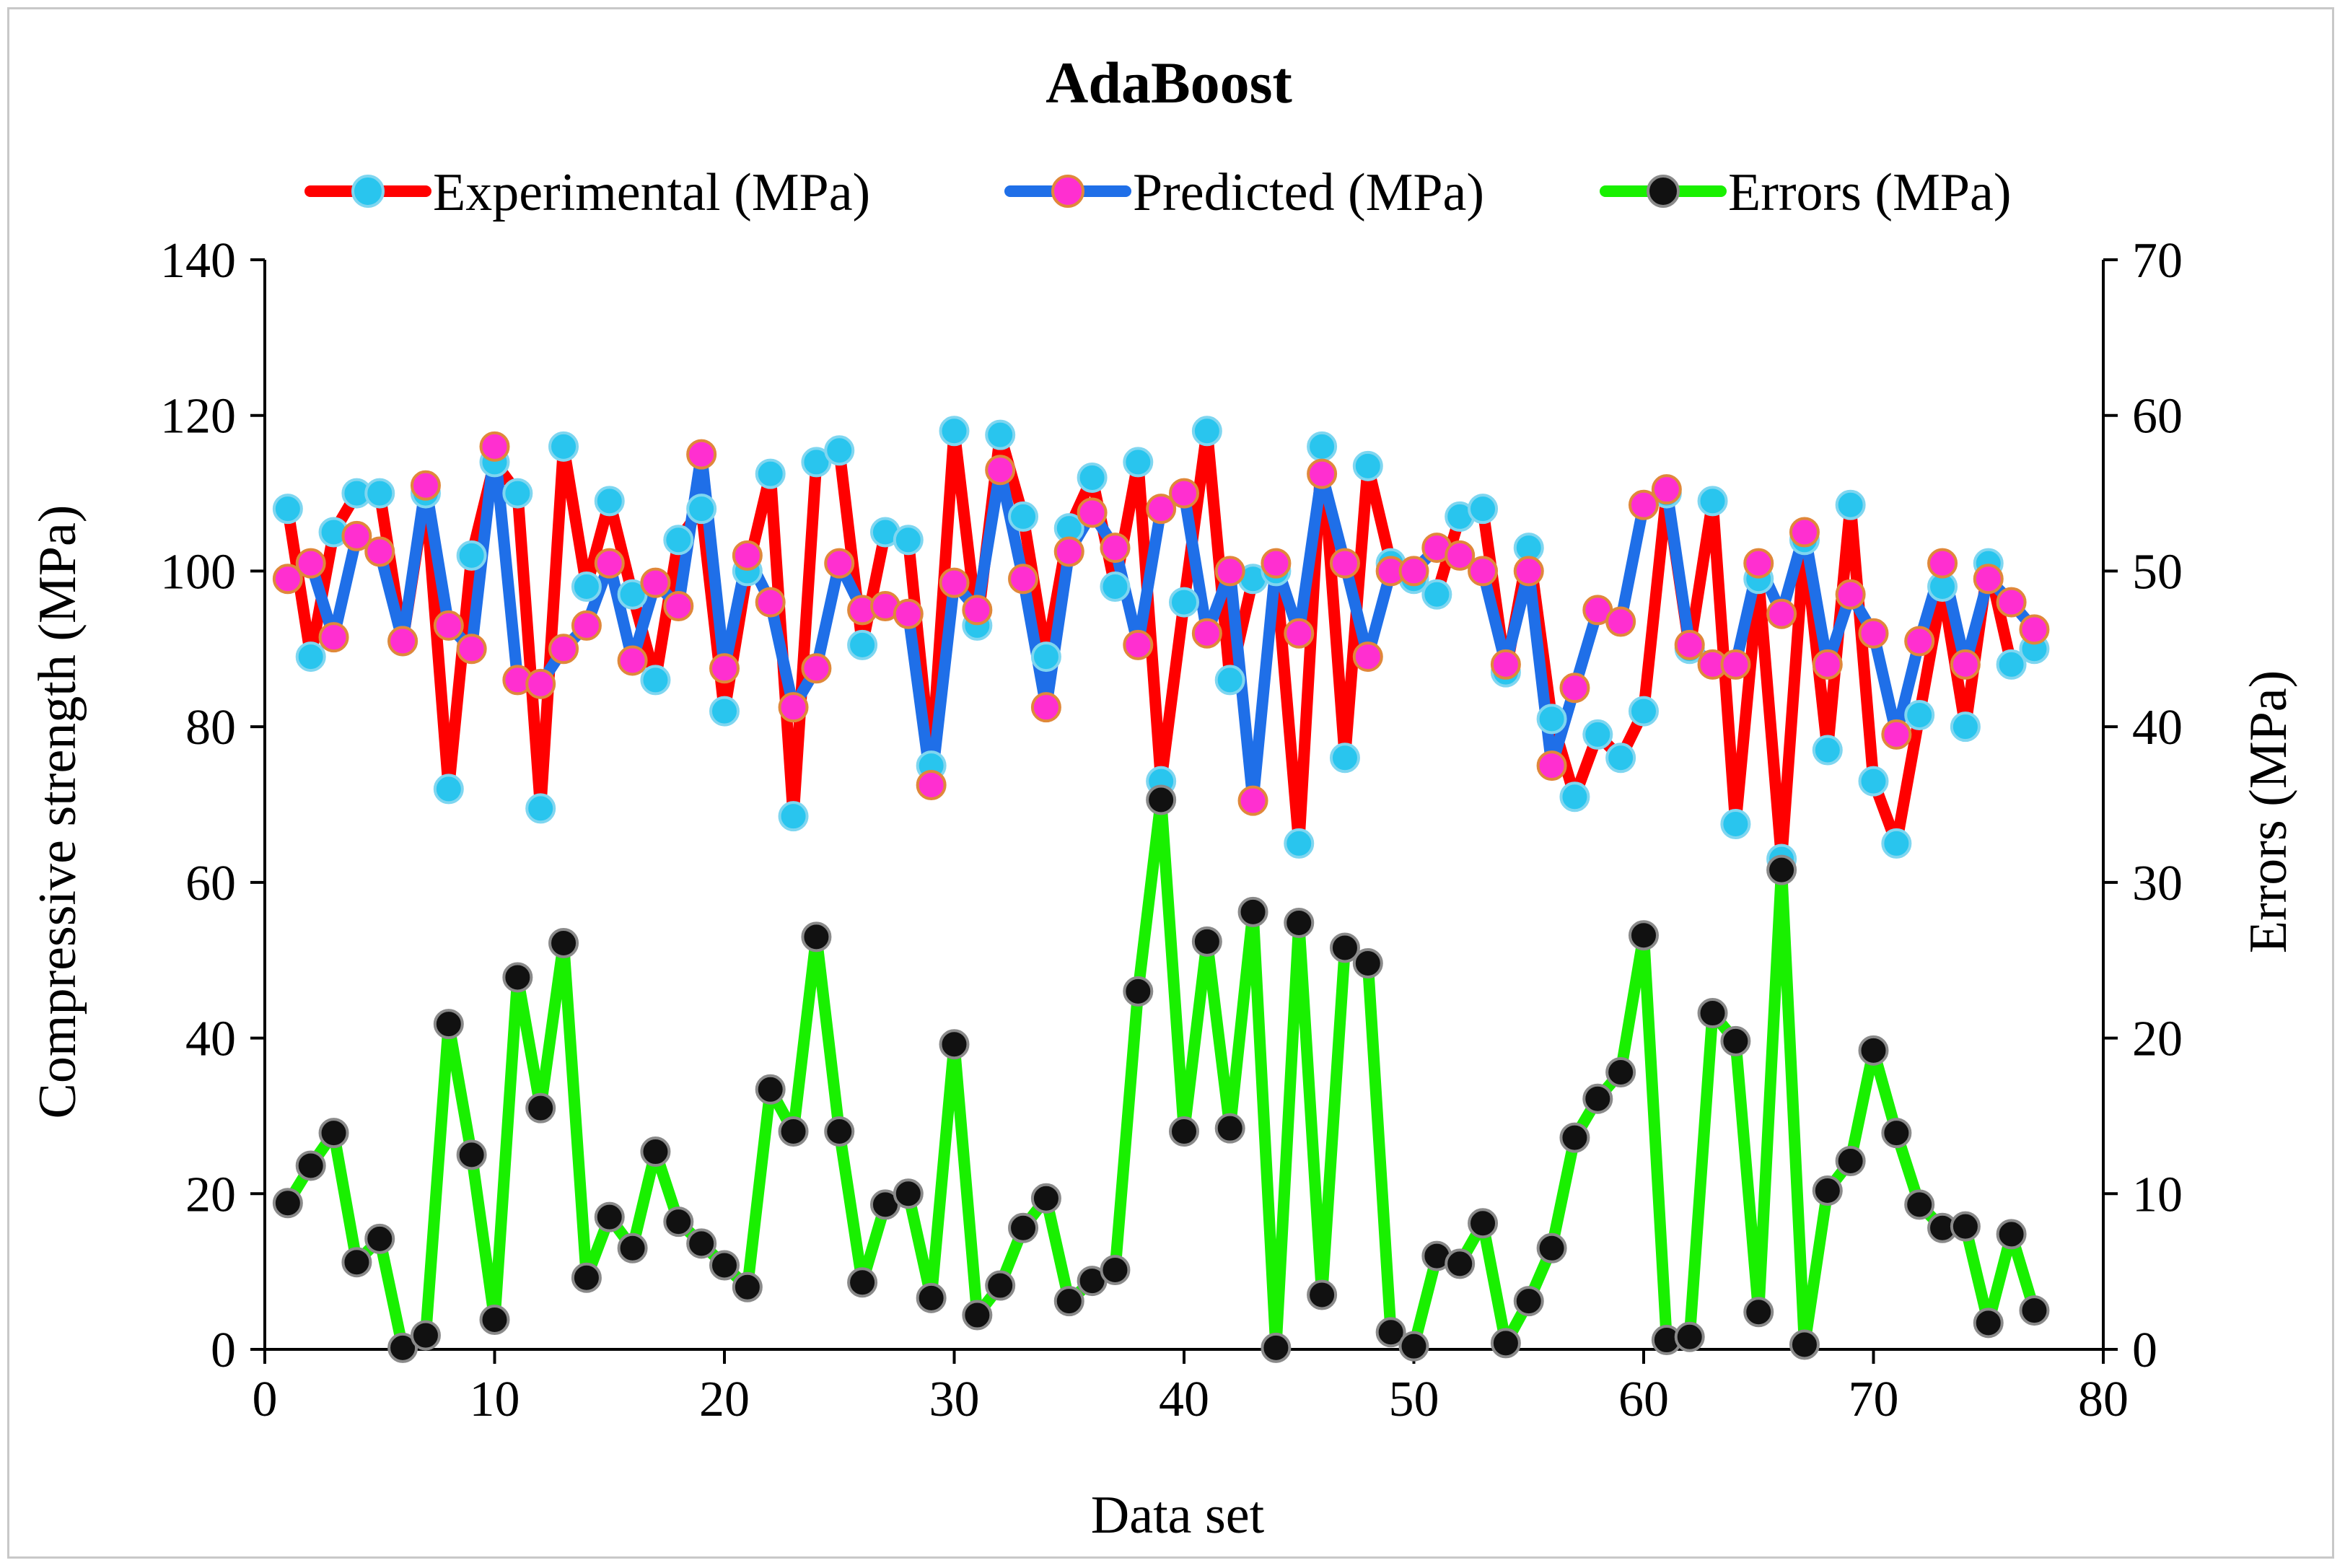  Describe the element at coordinates (652, 192) in the screenshot. I see `legend-label: Experimental (MPa)` at that location.